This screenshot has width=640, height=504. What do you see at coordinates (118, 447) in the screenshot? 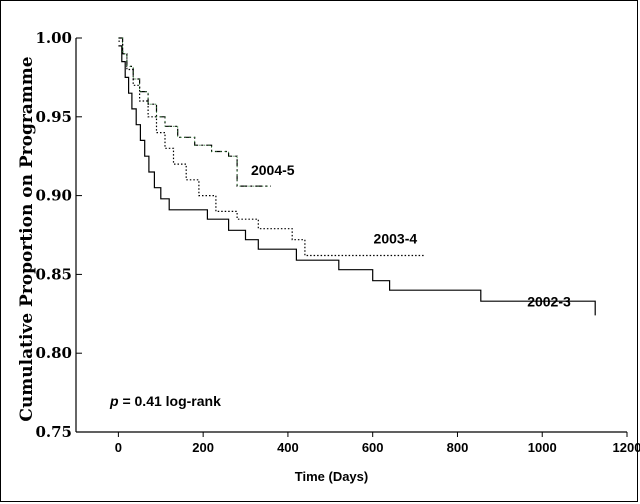
I see `x-tick-label: 0` at bounding box center [118, 447].